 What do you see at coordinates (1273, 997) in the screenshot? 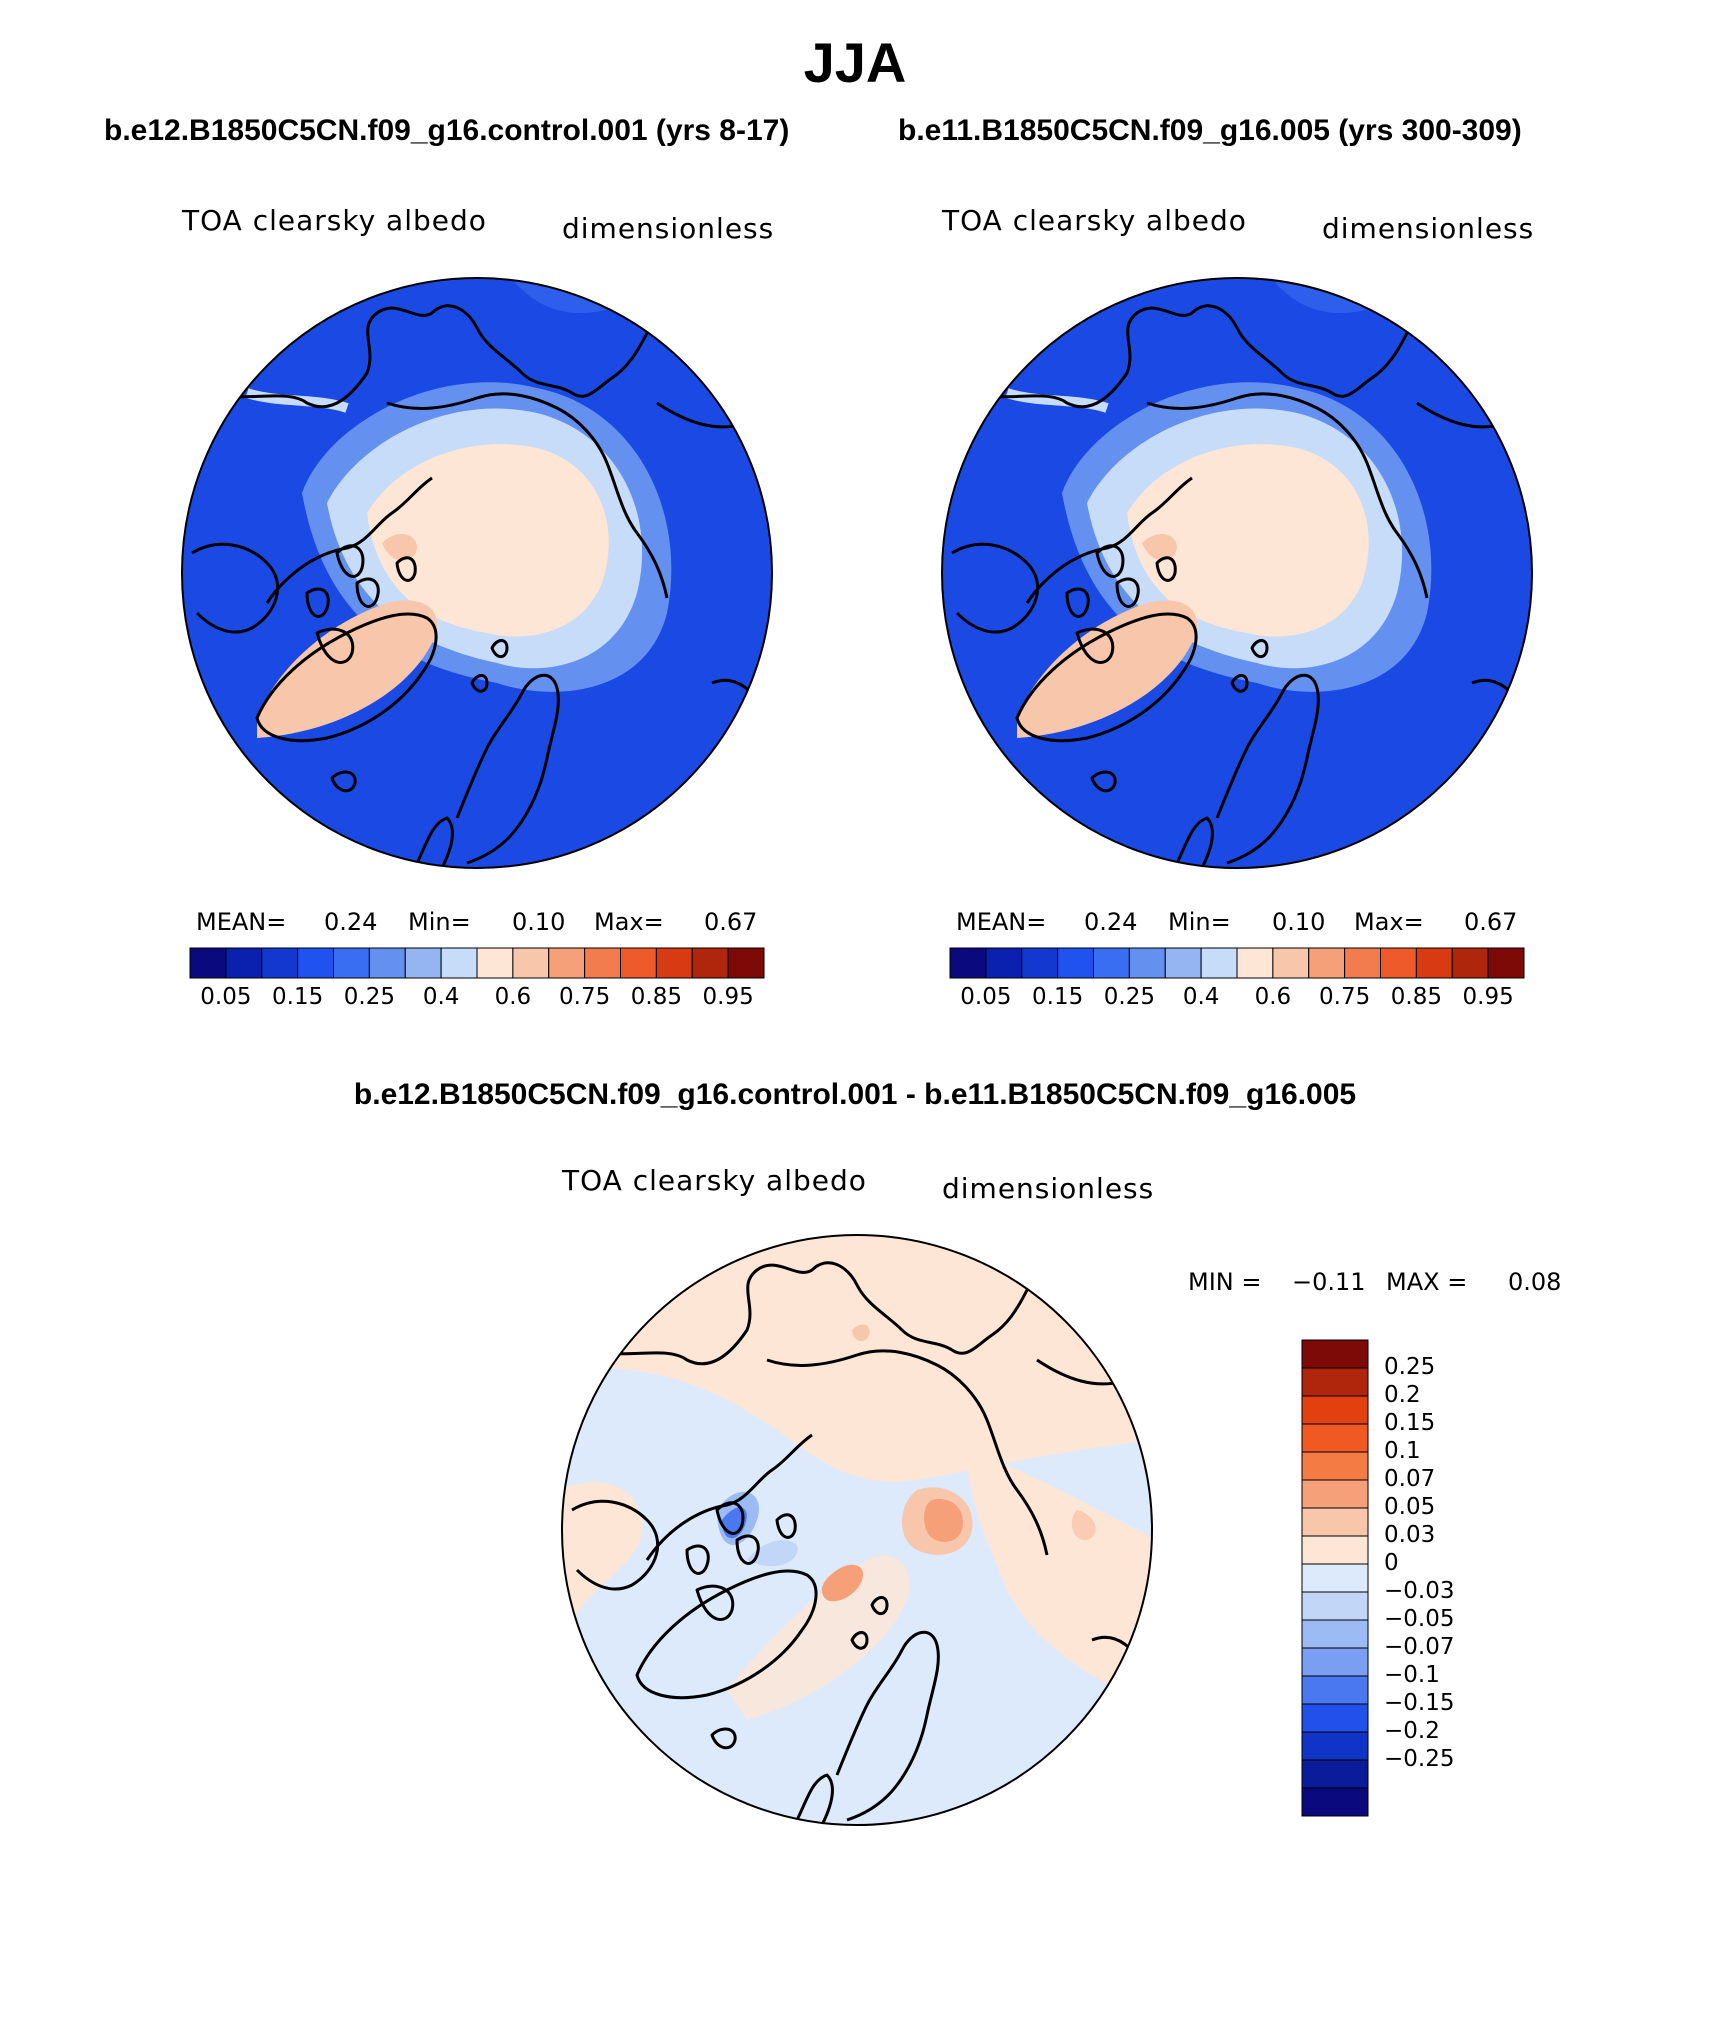
I see `colorbar2-tick-label: 0.6` at bounding box center [1273, 997].